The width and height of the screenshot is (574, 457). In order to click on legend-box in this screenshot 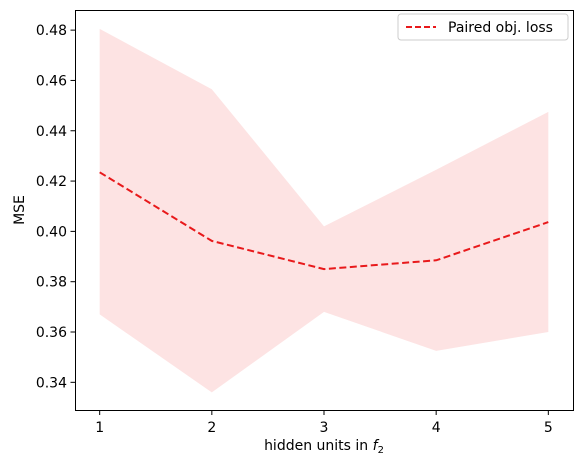, I will do `click(483, 27)`.